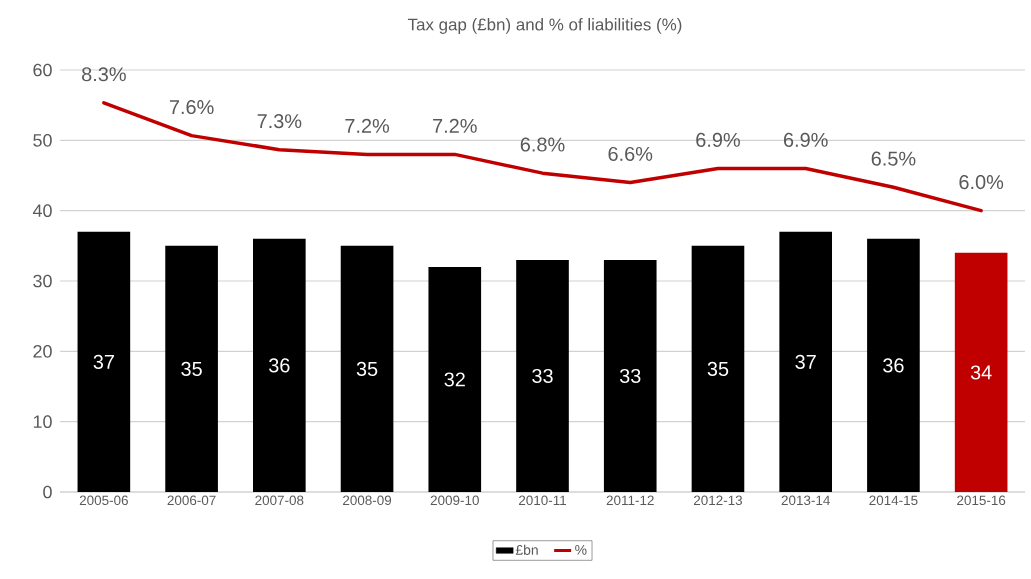 This screenshot has width=1031, height=579. Describe the element at coordinates (42, 70) in the screenshot. I see `y-tick-label: 60` at that location.